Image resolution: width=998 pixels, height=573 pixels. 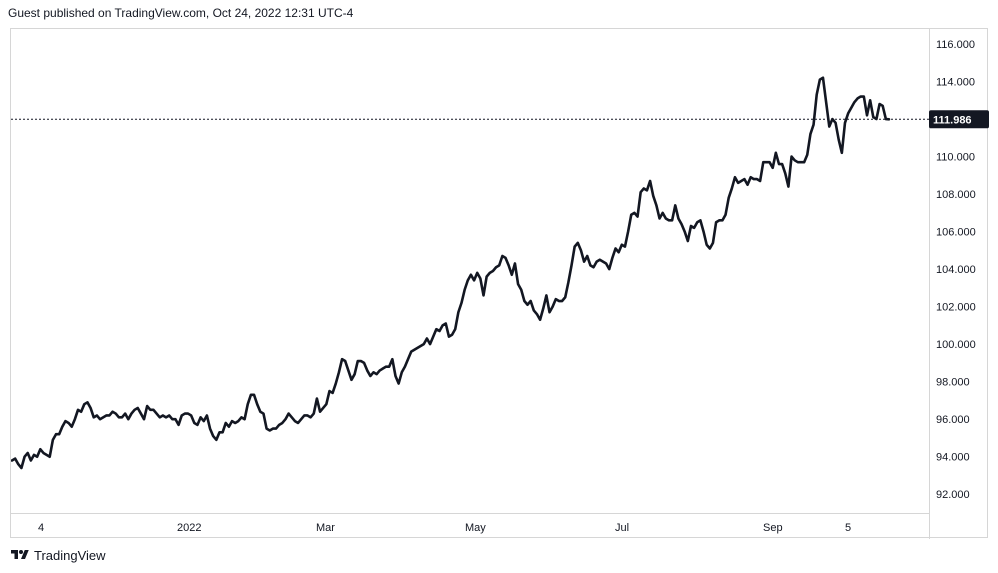 What do you see at coordinates (20, 554) in the screenshot?
I see `tradingview-logo-icon` at bounding box center [20, 554].